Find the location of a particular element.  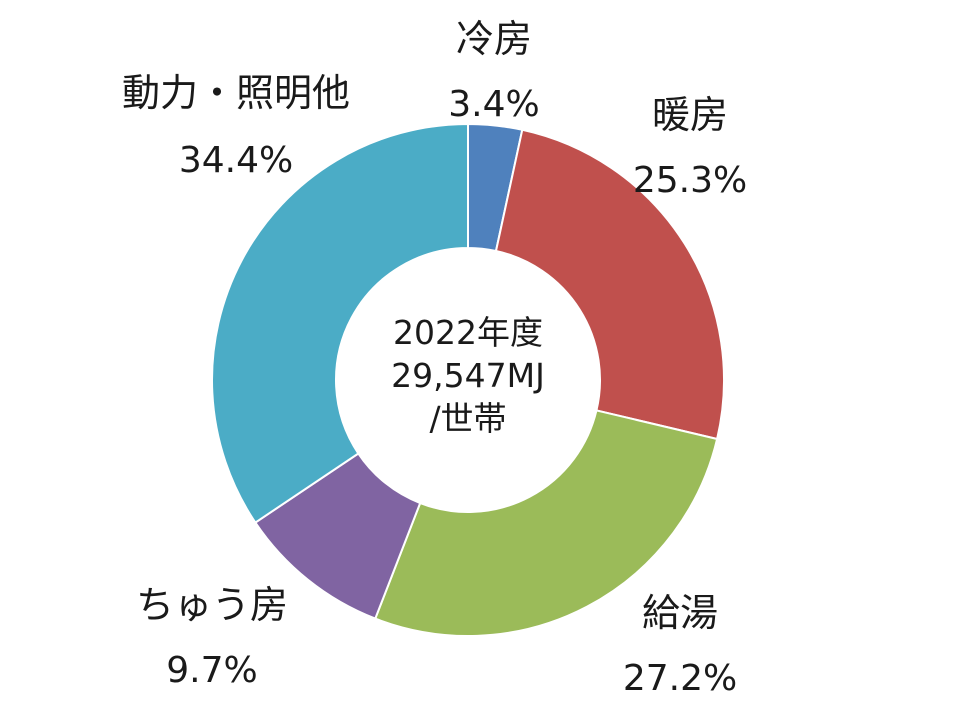

center-label: 2022年度 29,547MJ /世帯 is located at coordinates (468, 375).